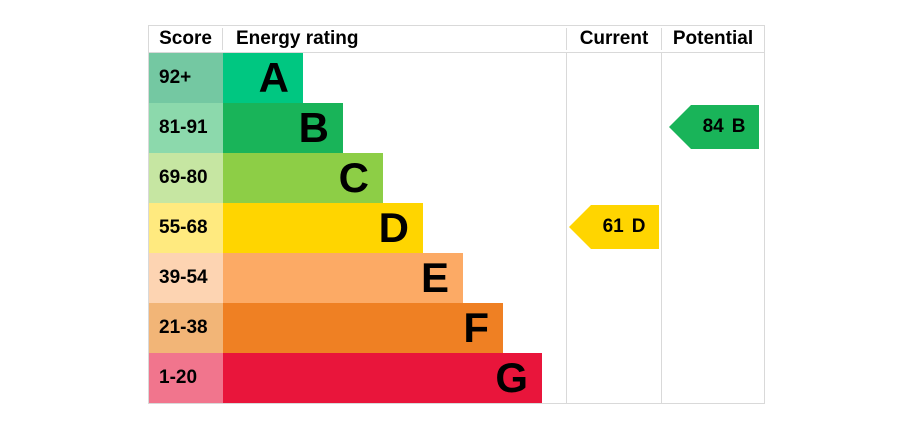  What do you see at coordinates (297, 38) in the screenshot?
I see `column-header-energy-rating: Energy rating` at bounding box center [297, 38].